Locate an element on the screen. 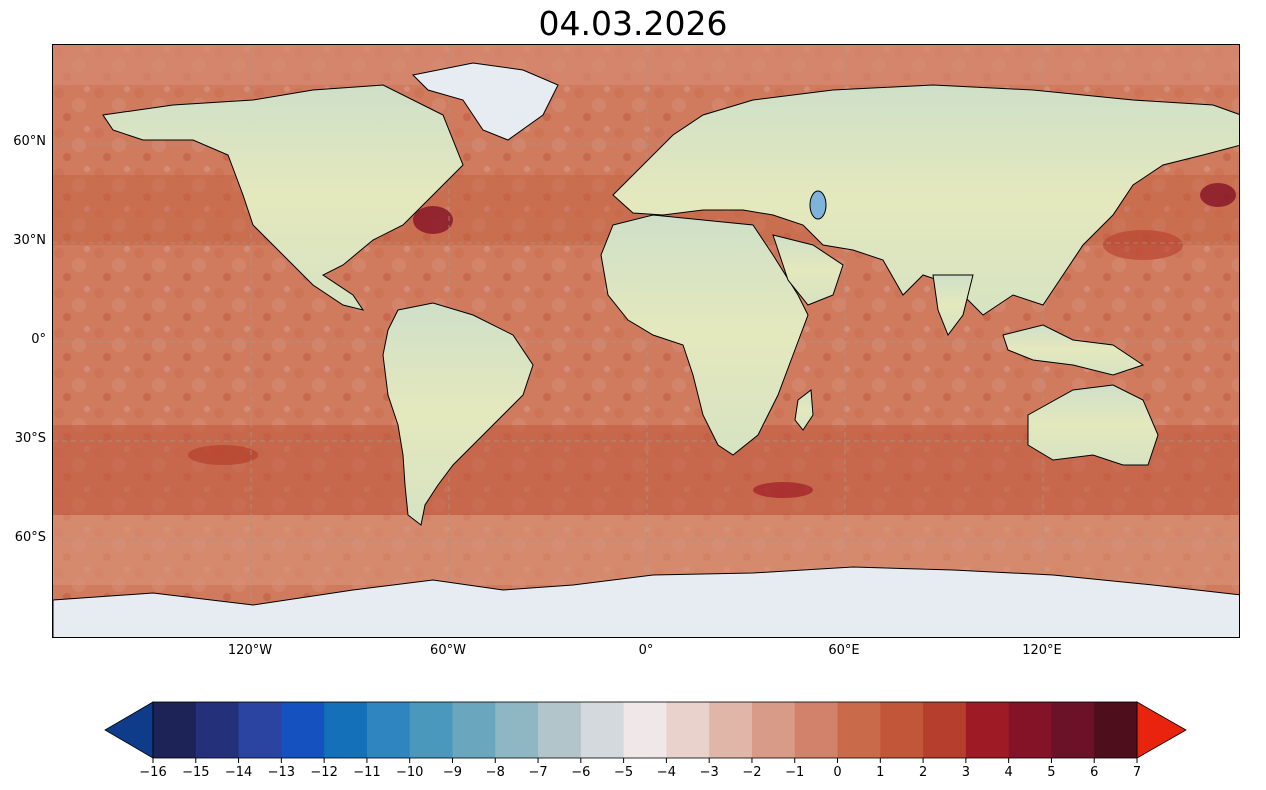 The height and width of the screenshot is (790, 1266). colorbar-tick-label: −1 is located at coordinates (794, 772).